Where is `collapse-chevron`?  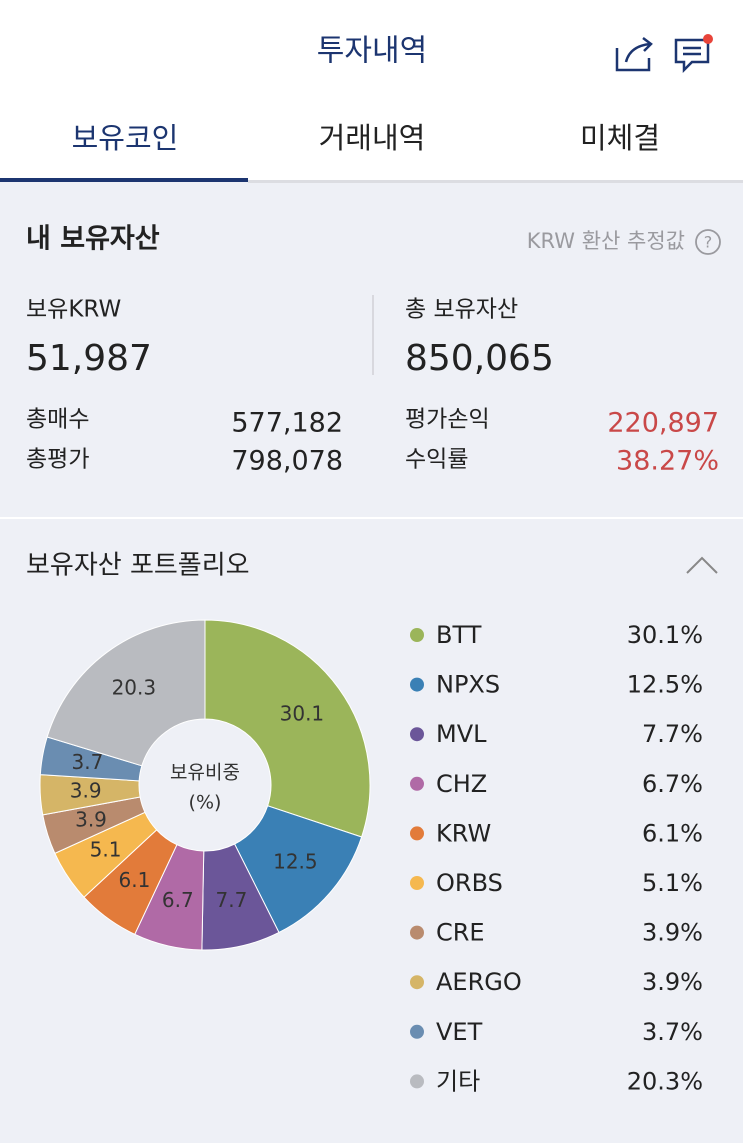
collapse-chevron is located at coordinates (702, 565).